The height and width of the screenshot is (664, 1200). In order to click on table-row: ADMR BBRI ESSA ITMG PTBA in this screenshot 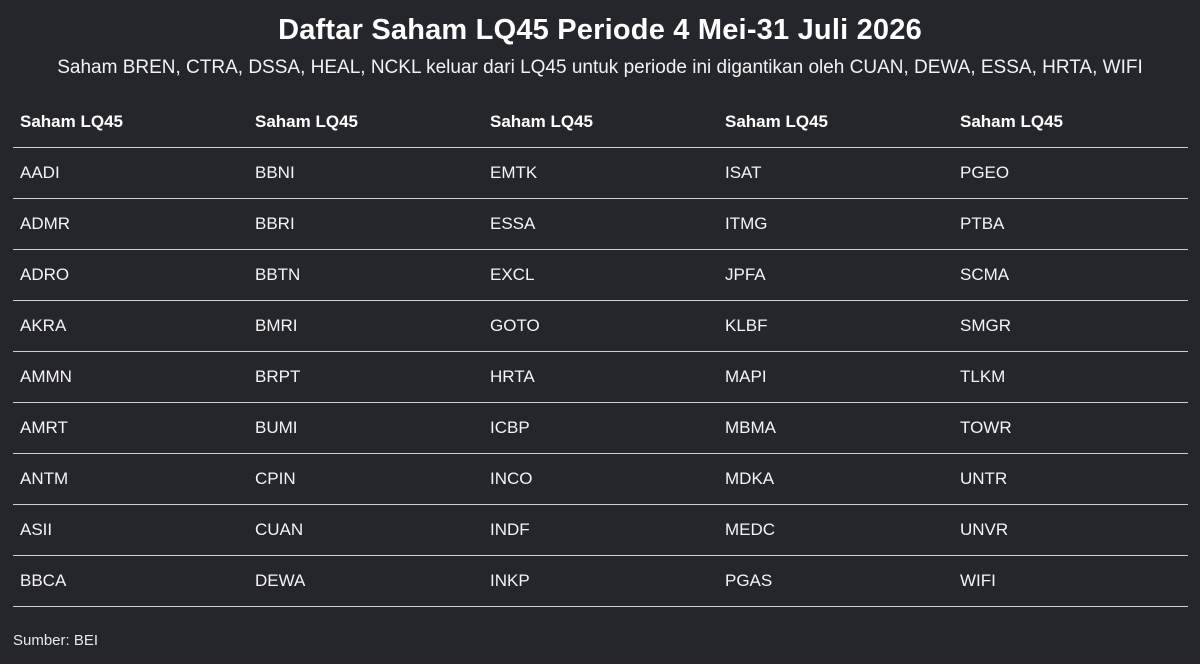, I will do `click(600, 224)`.